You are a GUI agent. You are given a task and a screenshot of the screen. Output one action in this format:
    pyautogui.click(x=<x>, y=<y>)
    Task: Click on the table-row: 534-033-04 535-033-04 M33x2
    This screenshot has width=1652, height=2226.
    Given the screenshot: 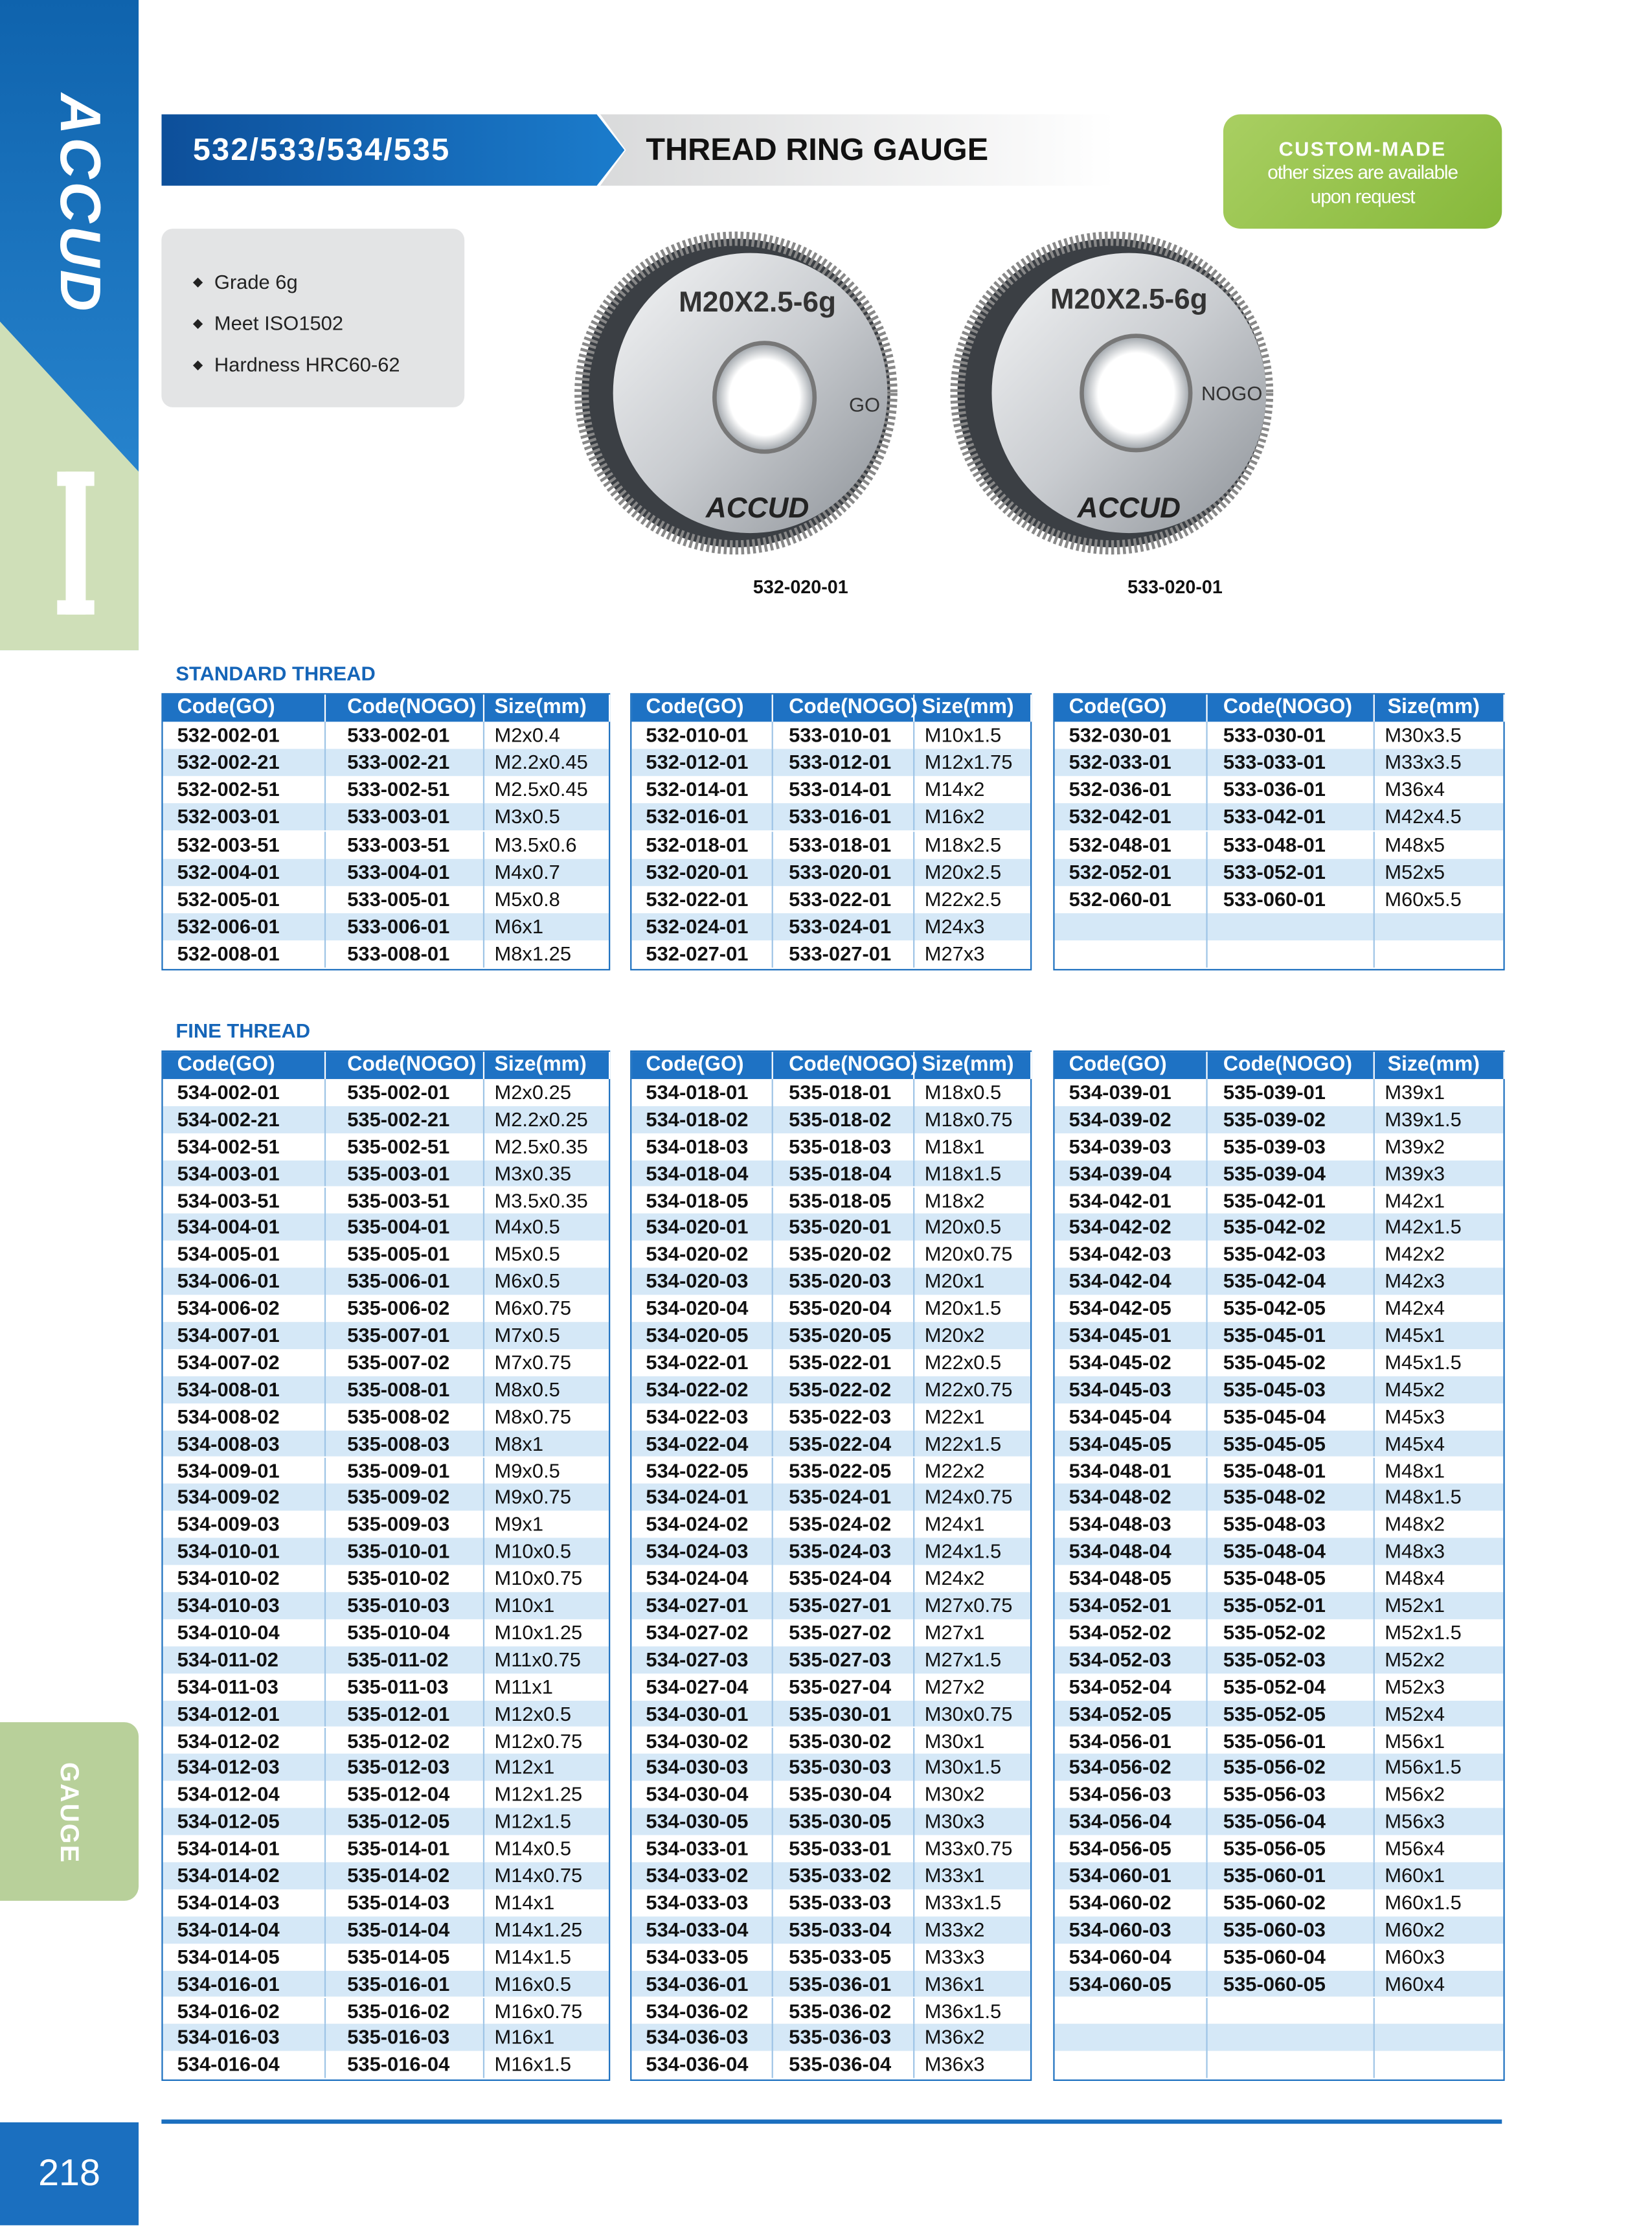 What is the action you would take?
    pyautogui.click(x=831, y=1930)
    